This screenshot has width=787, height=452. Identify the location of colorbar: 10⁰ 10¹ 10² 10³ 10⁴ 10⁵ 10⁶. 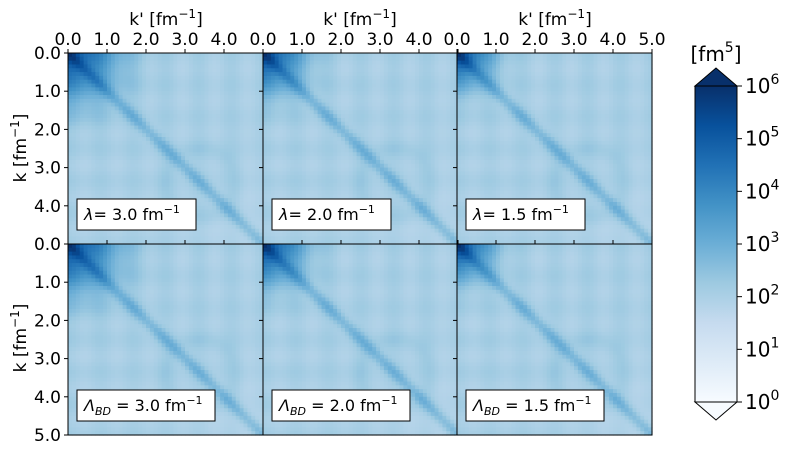
(736, 244).